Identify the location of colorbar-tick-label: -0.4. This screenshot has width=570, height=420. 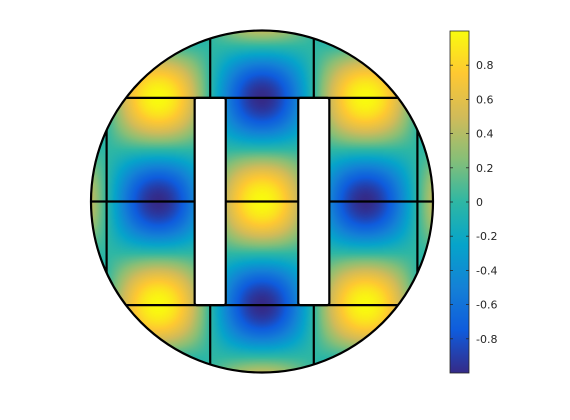
(486, 270).